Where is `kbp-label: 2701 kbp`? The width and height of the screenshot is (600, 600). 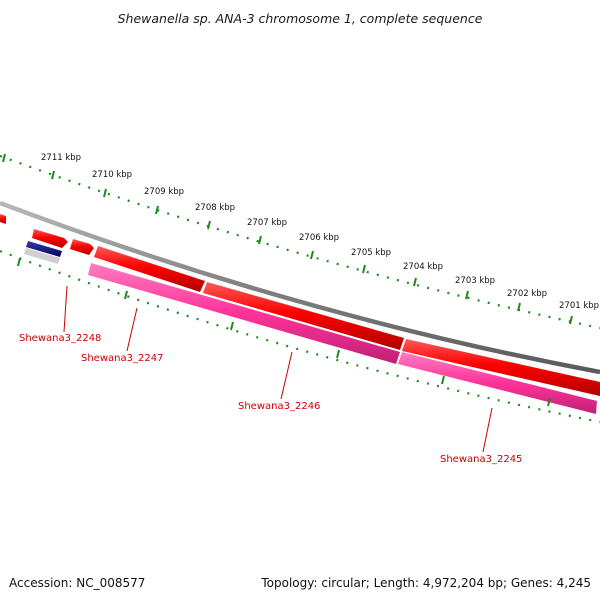
kbp-label: 2701 kbp is located at coordinates (579, 306).